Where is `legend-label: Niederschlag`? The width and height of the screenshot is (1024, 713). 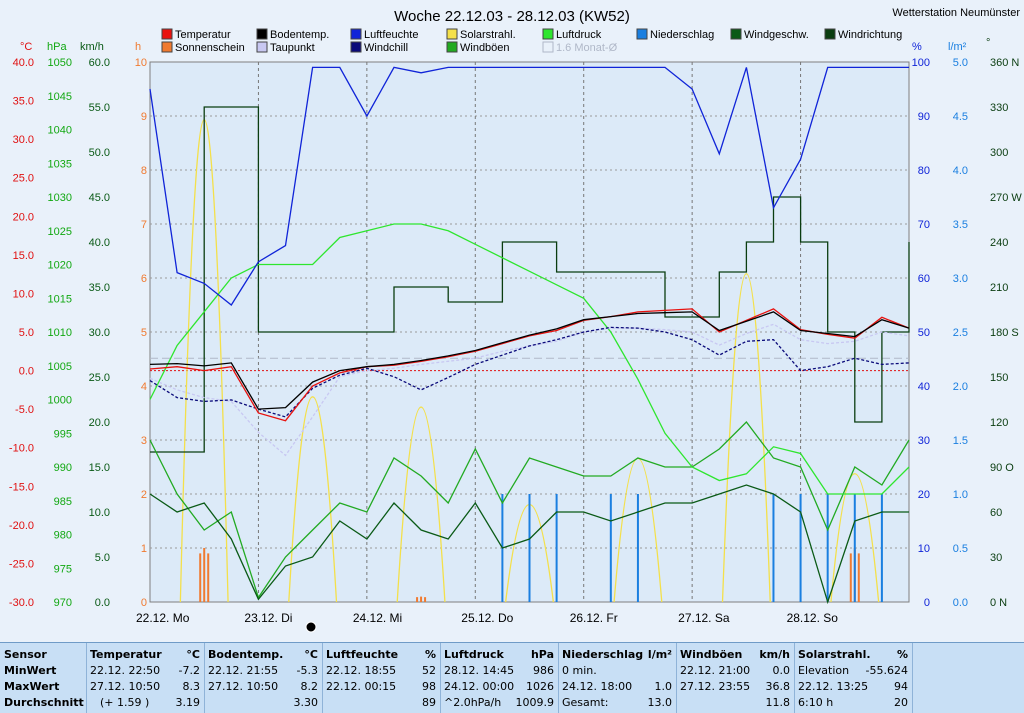
legend-label: Niederschlag is located at coordinates (682, 35).